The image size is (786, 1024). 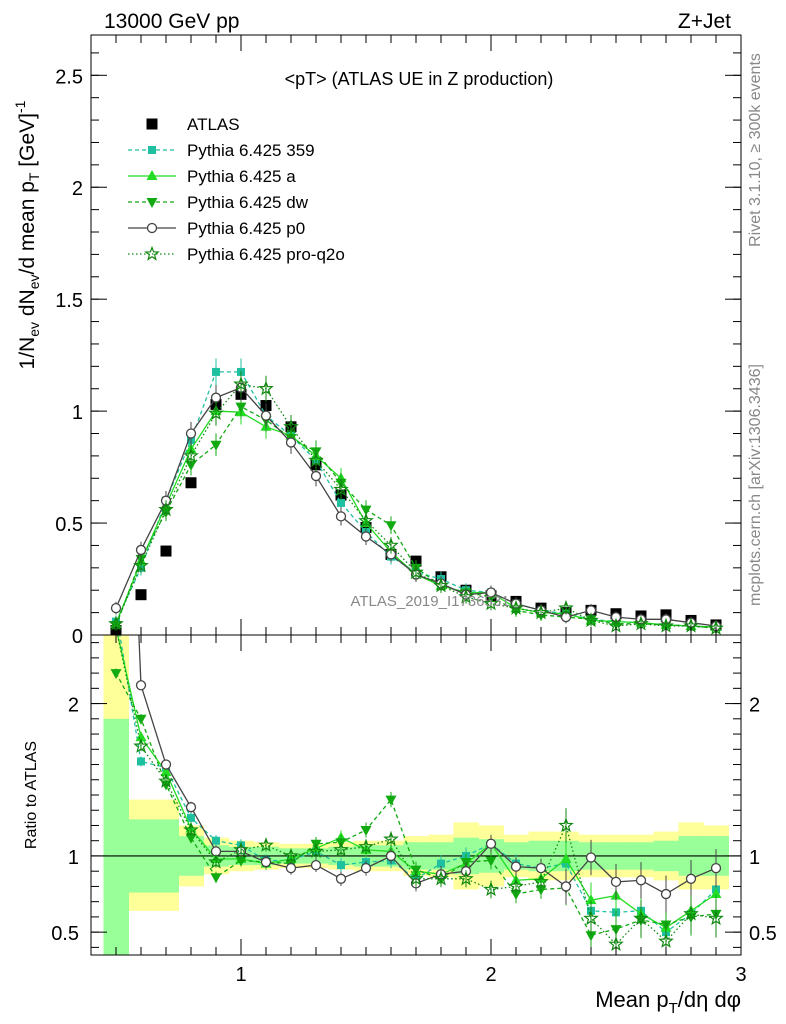 What do you see at coordinates (419, 79) in the screenshot?
I see `chart-title: <pT> (ATLAS UE in Z production)` at bounding box center [419, 79].